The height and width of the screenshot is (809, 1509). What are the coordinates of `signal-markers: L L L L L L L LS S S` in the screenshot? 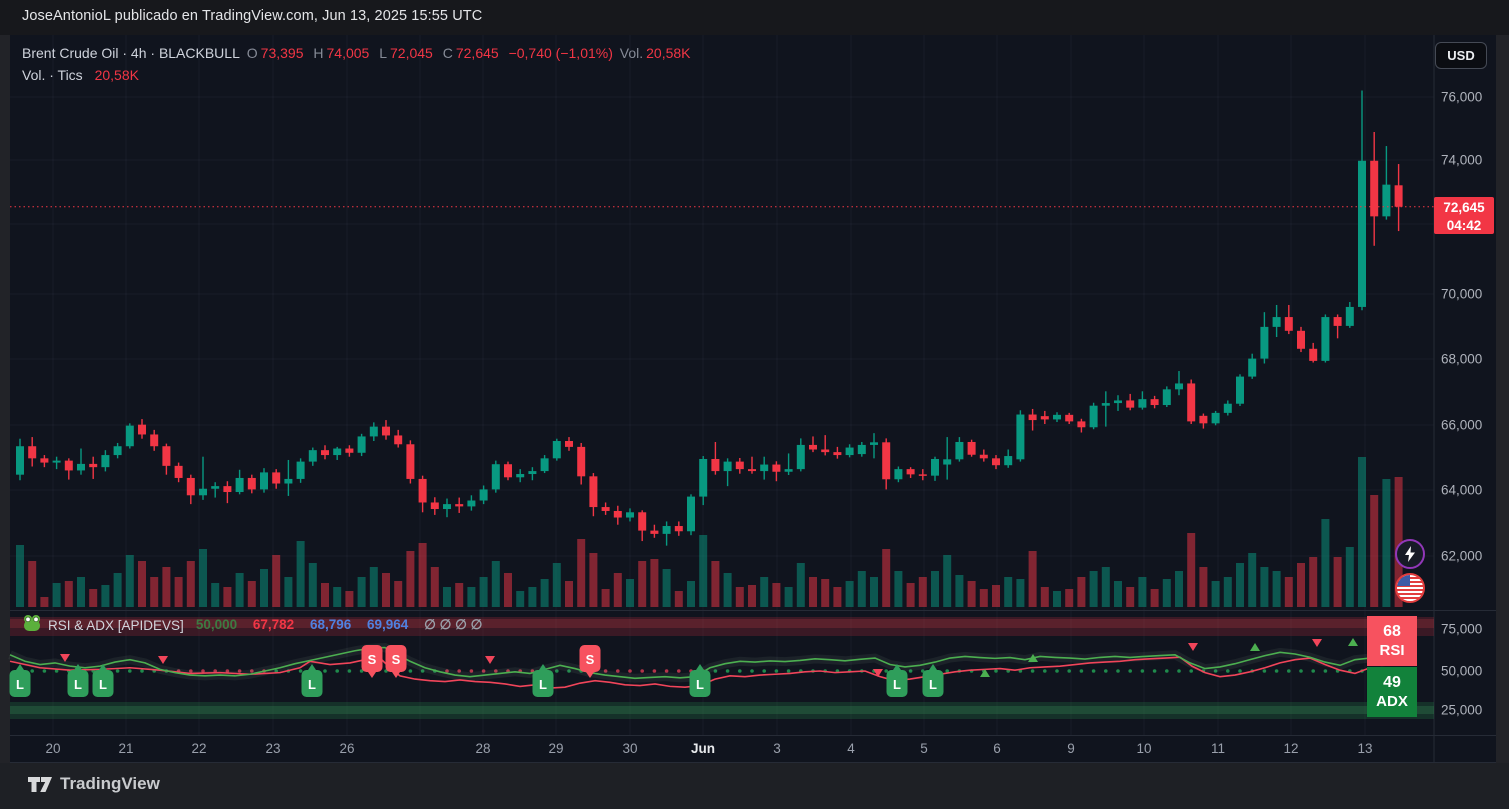 It's located at (683, 667).